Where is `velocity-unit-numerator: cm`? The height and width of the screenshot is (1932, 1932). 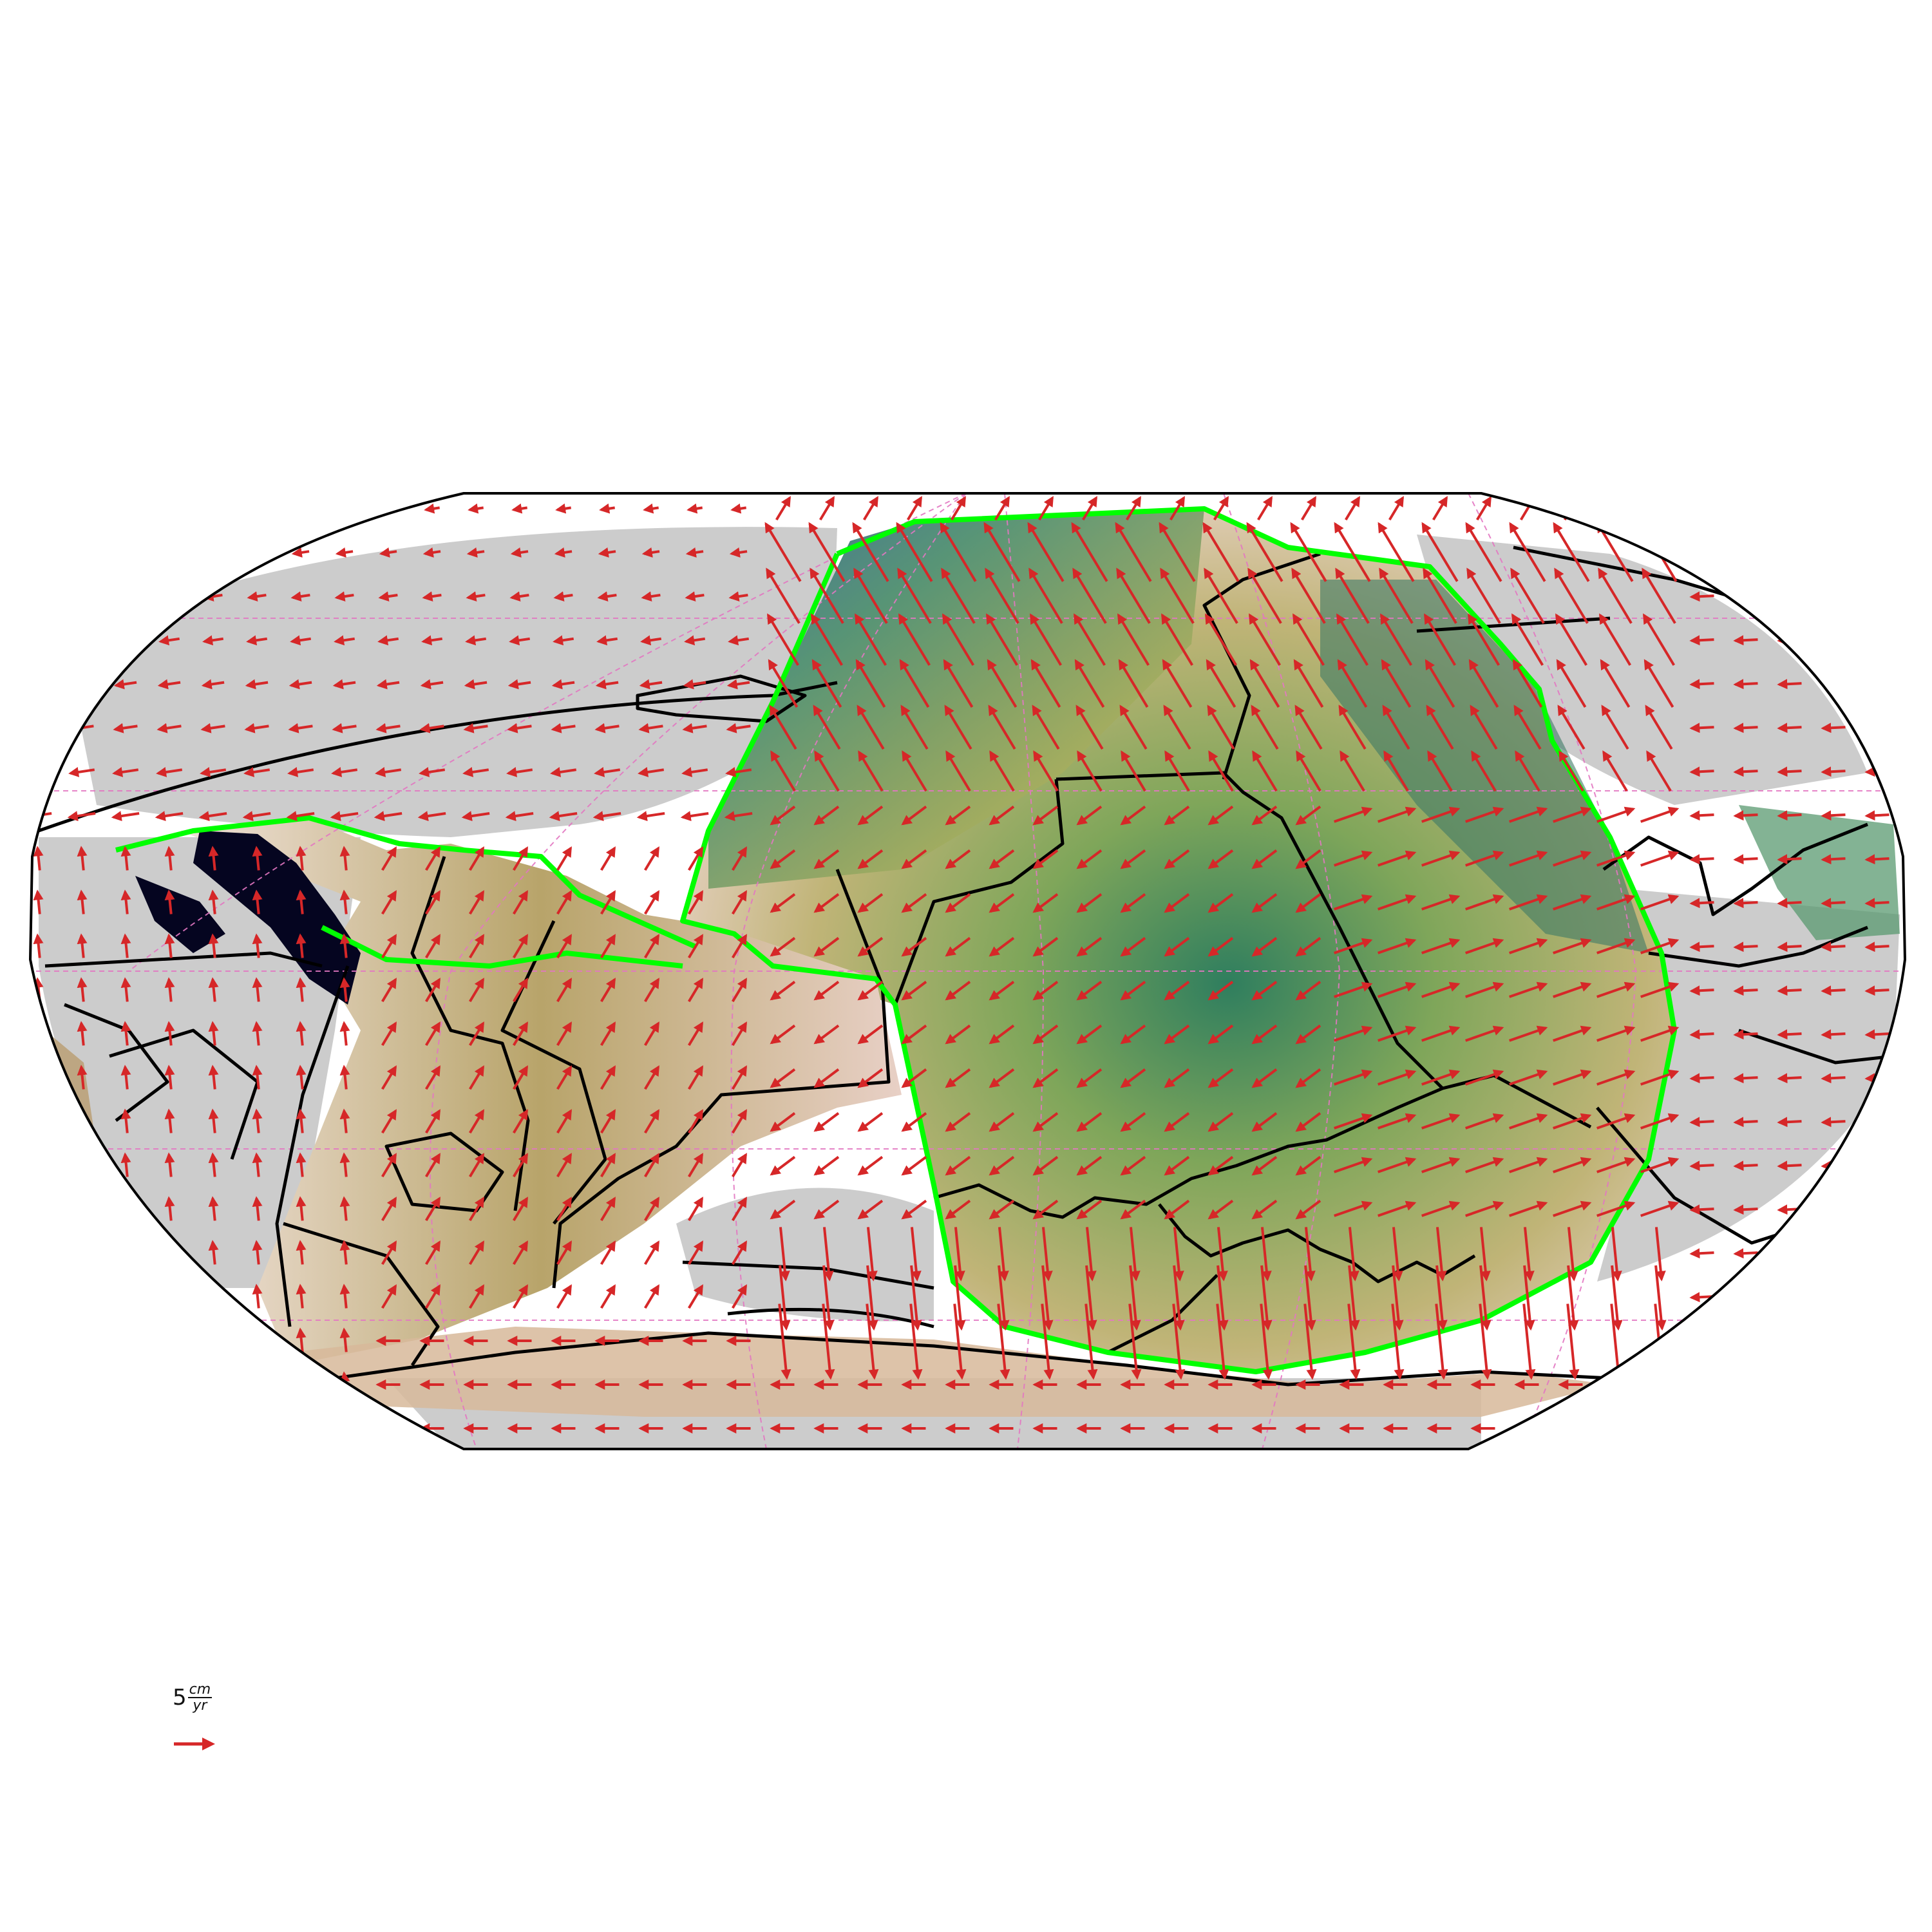
velocity-unit-numerator: cm is located at coordinates (200, 1690).